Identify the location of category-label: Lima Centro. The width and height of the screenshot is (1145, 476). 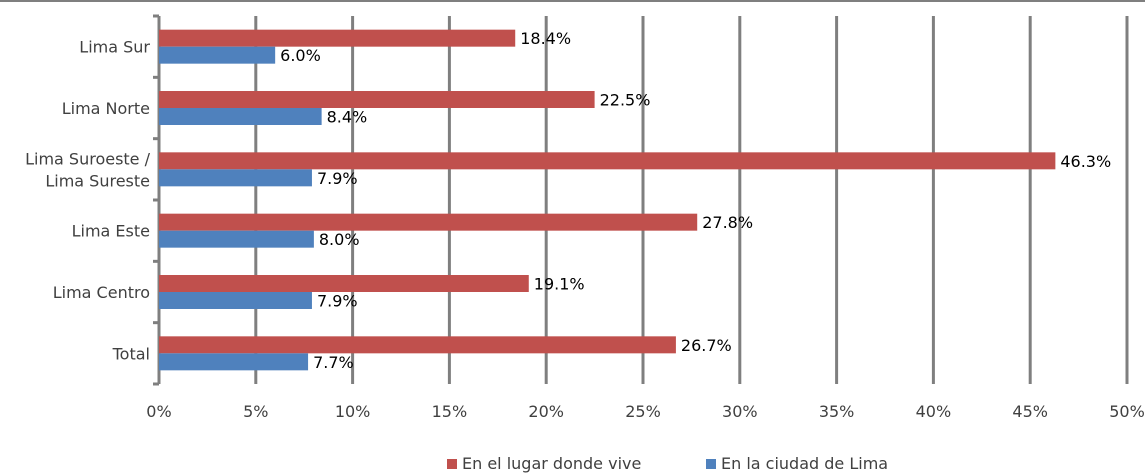
(101, 292).